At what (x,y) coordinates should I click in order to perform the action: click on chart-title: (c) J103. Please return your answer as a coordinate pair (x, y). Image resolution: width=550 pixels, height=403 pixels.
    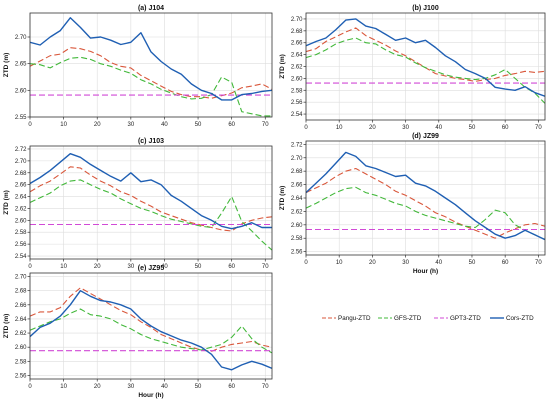
    Looking at the image, I should click on (151, 141).